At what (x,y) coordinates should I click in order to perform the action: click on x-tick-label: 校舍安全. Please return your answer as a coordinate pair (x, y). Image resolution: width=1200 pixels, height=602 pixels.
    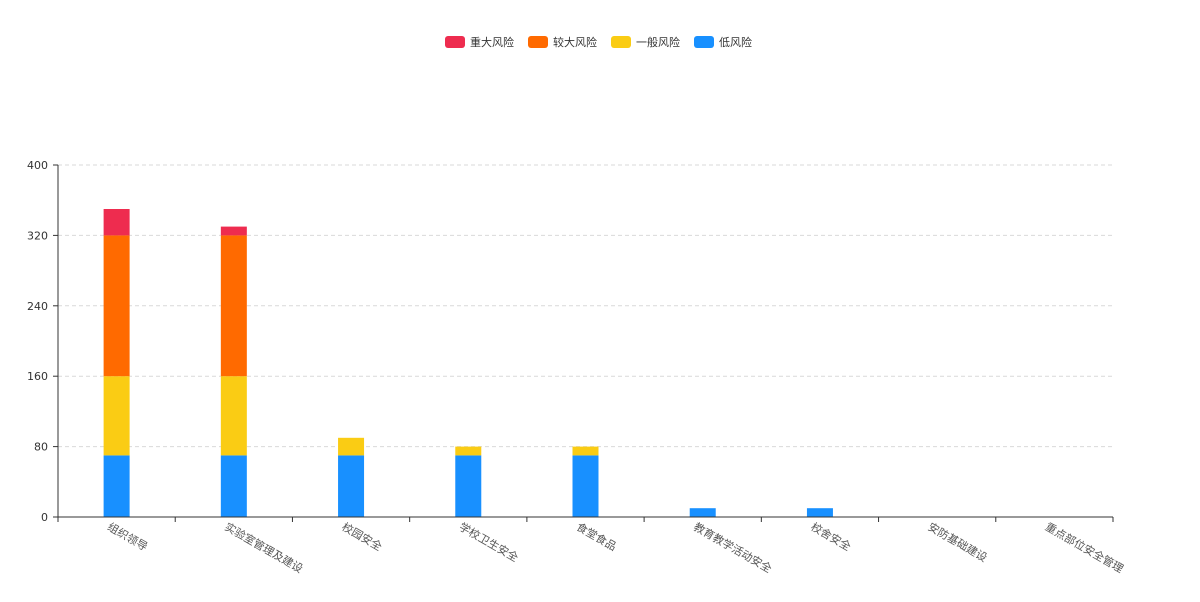
    Looking at the image, I should click on (830, 536).